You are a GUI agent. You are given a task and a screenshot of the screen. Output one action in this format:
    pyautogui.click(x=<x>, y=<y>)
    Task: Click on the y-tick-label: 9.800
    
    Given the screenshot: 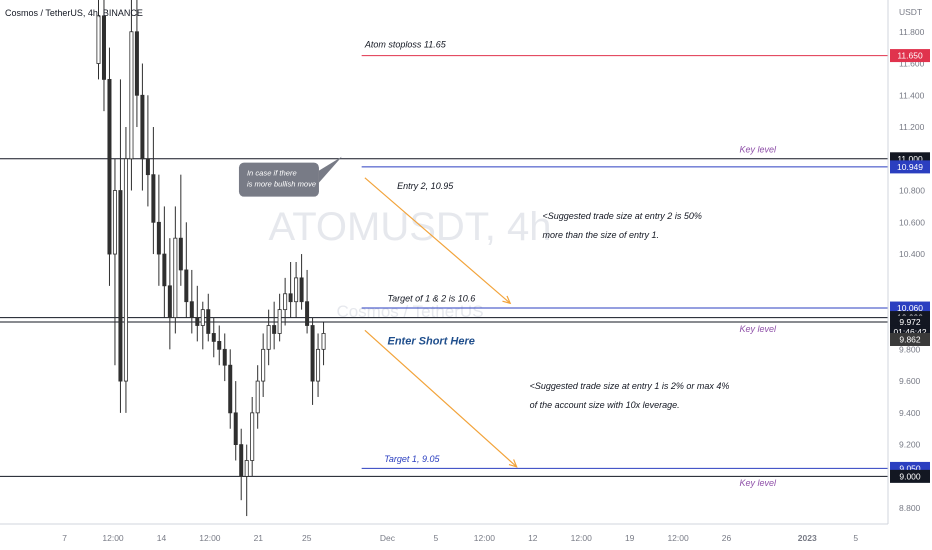 What is the action you would take?
    pyautogui.click(x=910, y=349)
    